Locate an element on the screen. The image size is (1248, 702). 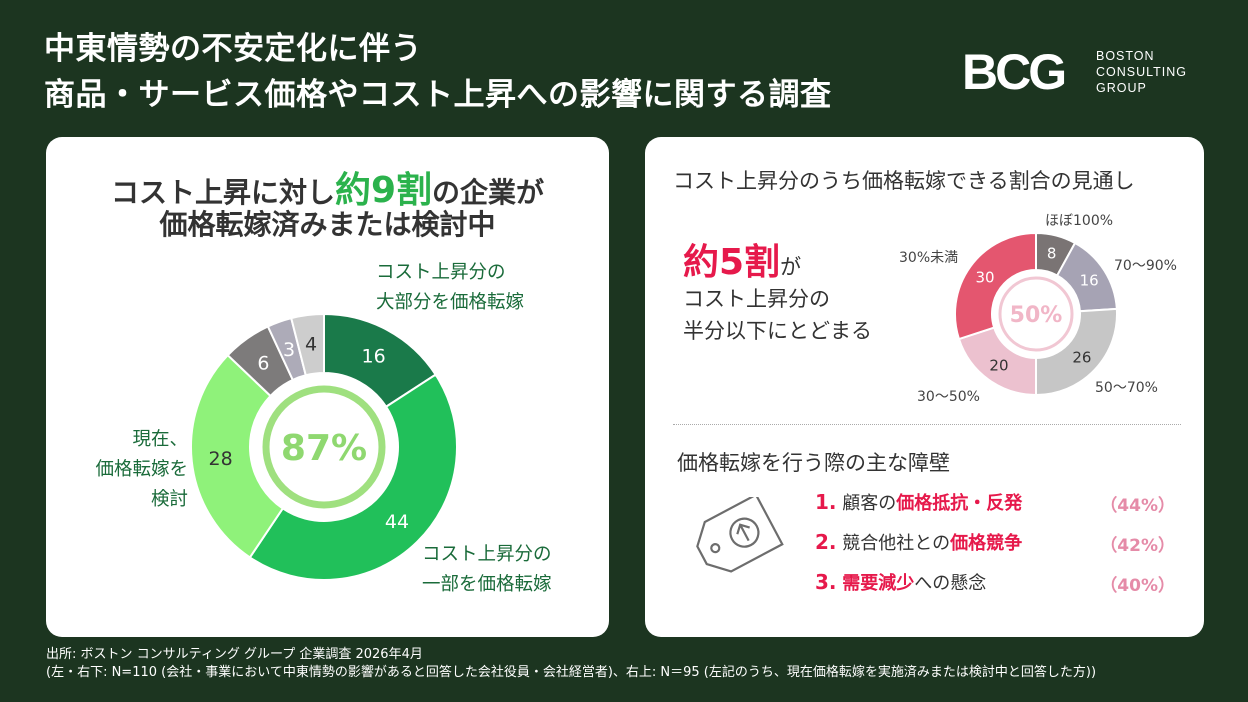
bcg-logo: BCG BOSTON CONSULTING GROUP is located at coordinates (1082, 72).